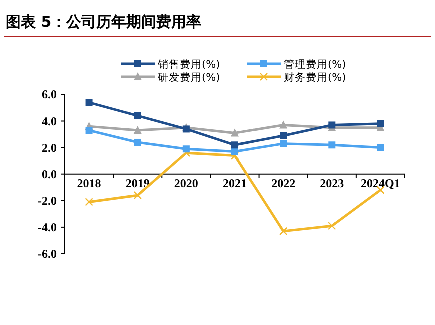  Describe the element at coordinates (380, 183) in the screenshot. I see `x-tick-label: 2024Q1` at that location.